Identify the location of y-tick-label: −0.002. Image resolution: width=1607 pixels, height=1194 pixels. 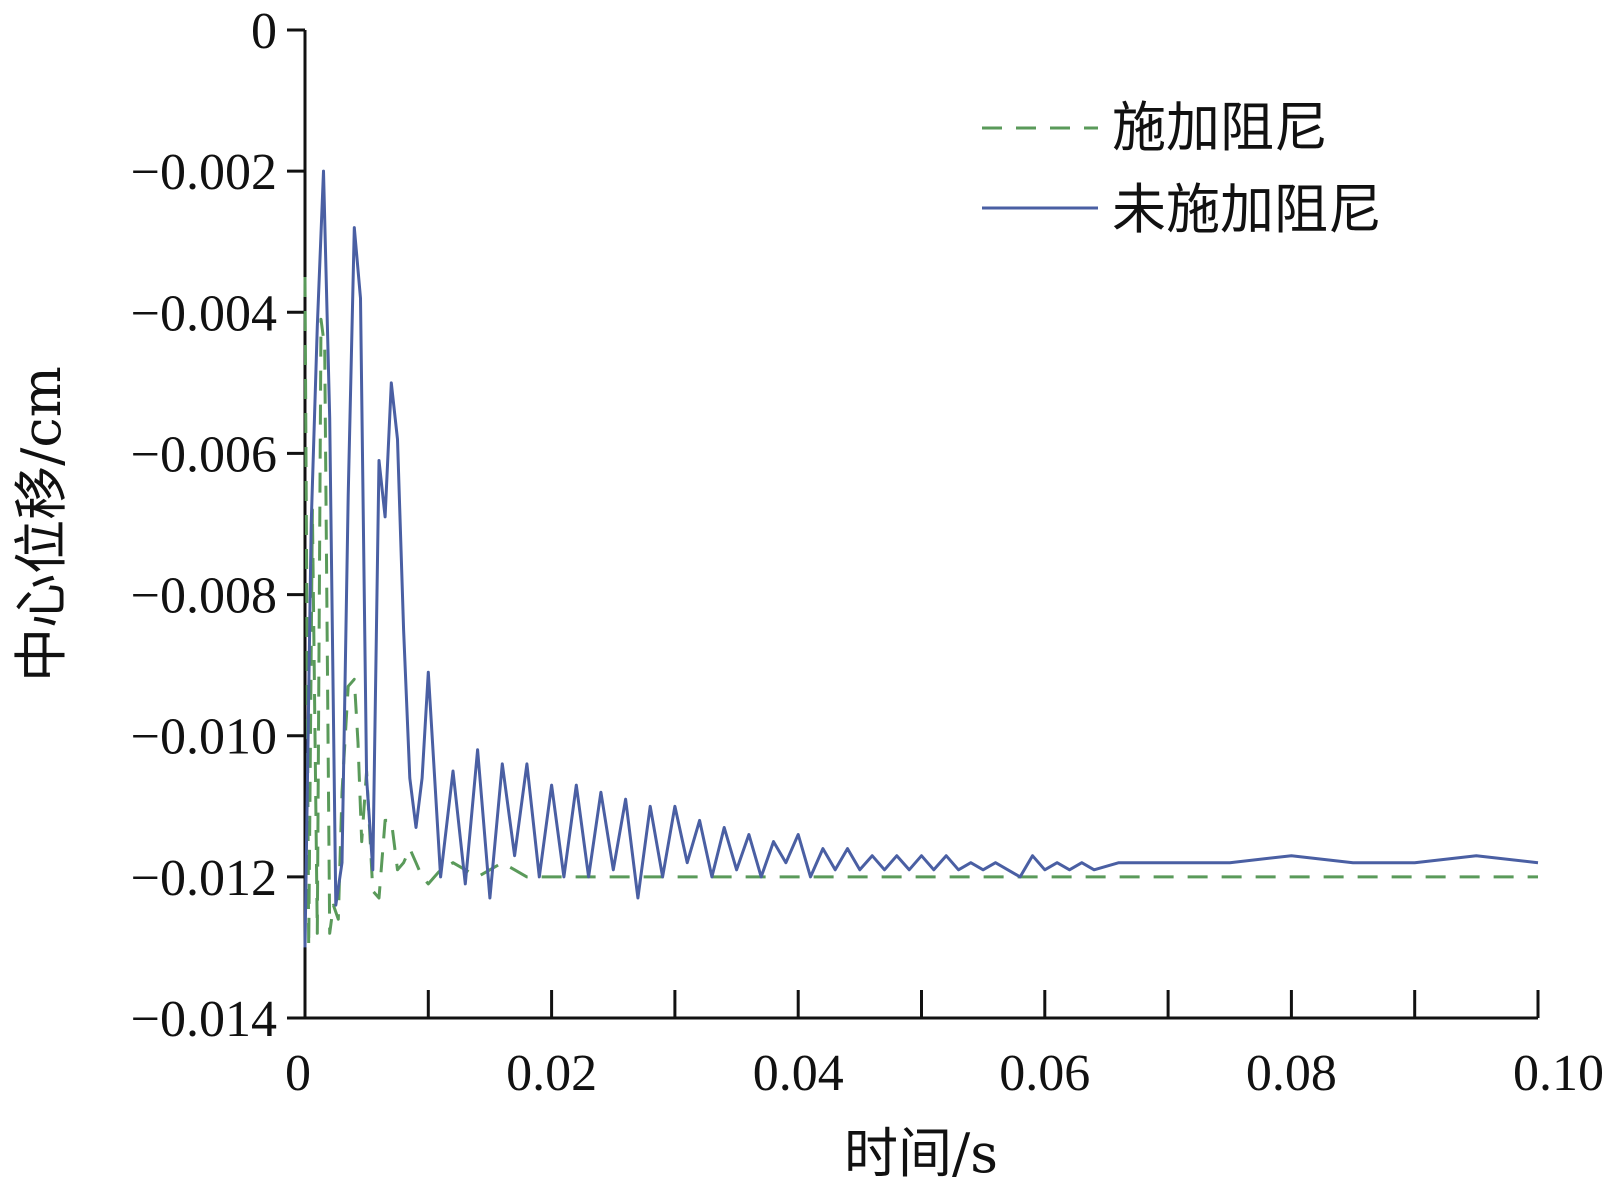
(204, 172).